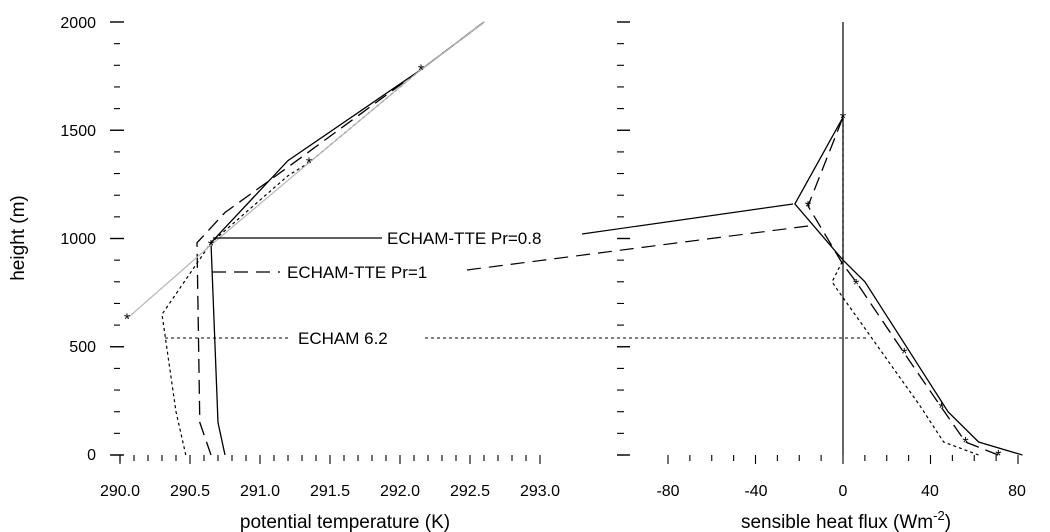 The width and height of the screenshot is (1050, 532). What do you see at coordinates (687, 219) in the screenshot?
I see `annotation-leader-pr08-right` at bounding box center [687, 219].